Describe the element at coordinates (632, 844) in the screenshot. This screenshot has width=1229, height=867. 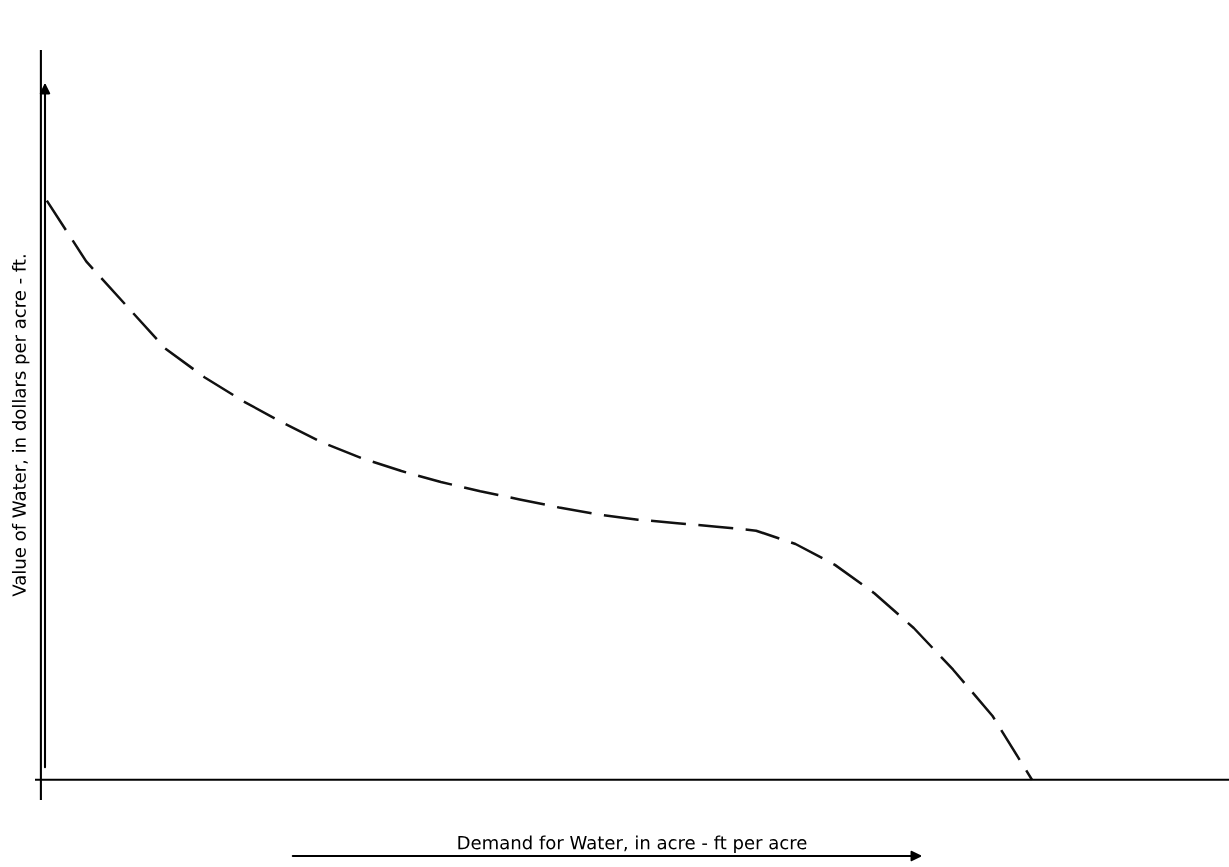
I see `x-axis-title: Demand for Water, in acre - ft per acre` at that location.